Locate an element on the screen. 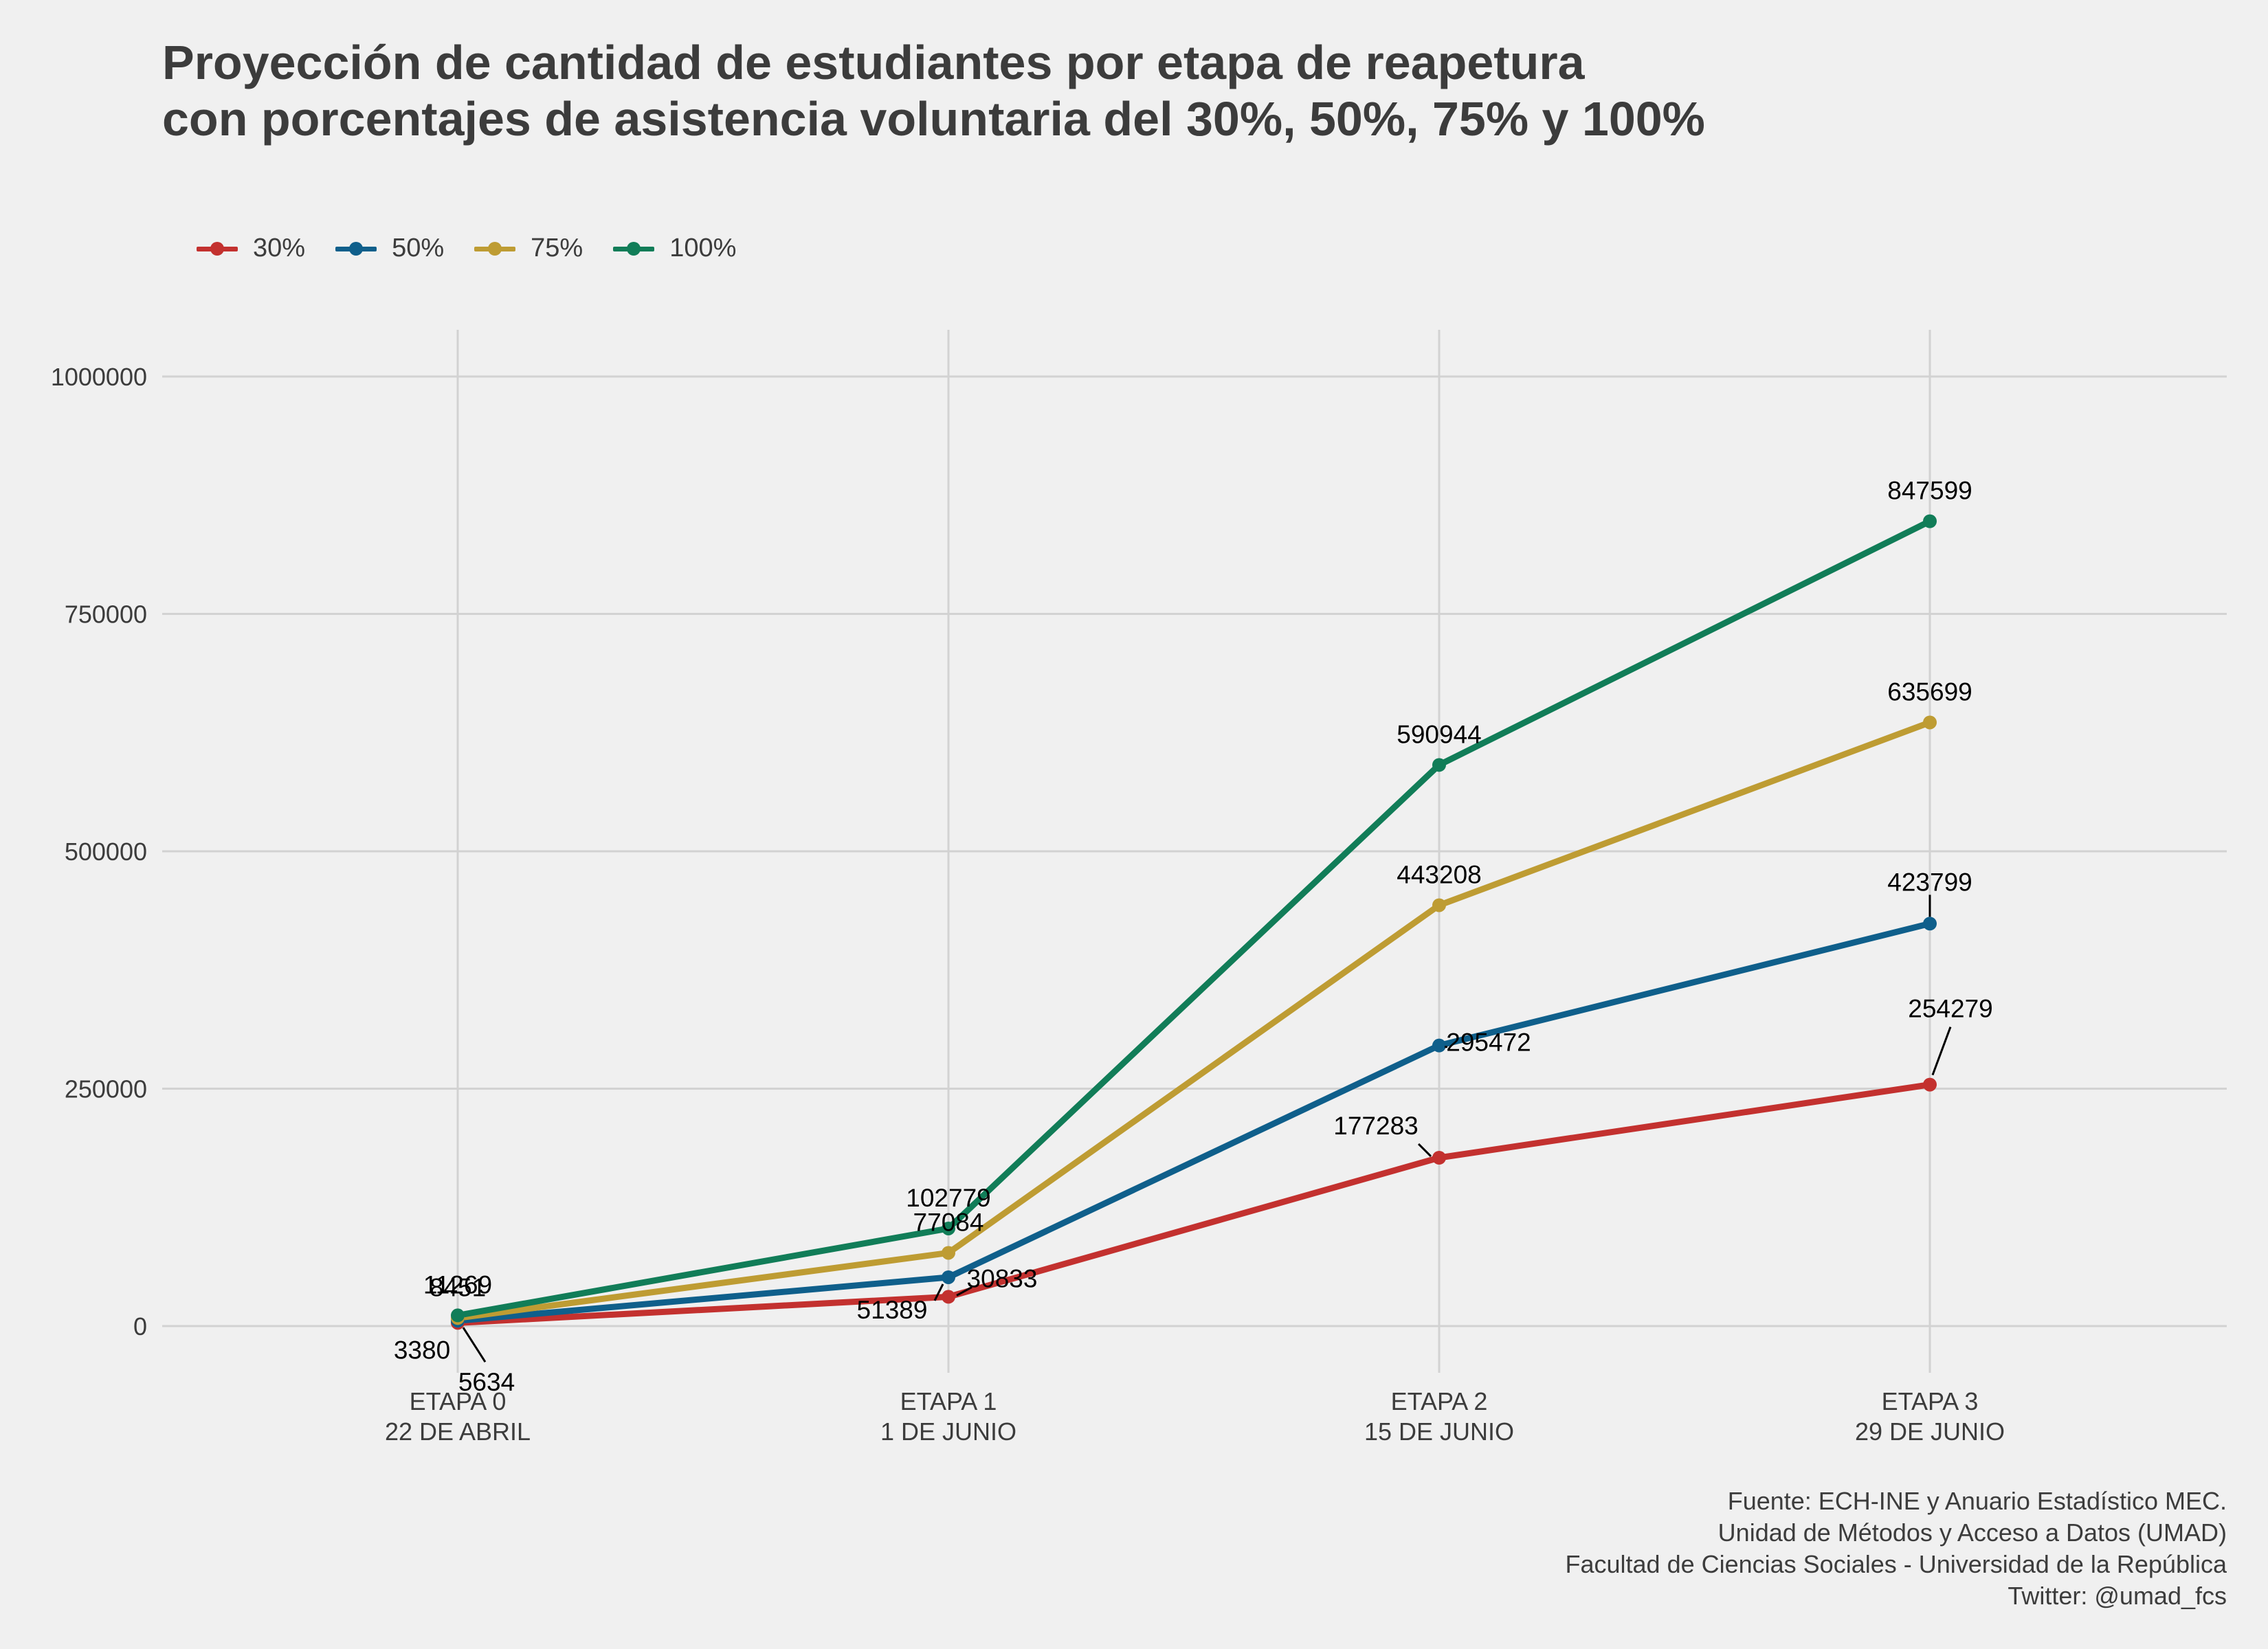 This screenshot has width=2268, height=1649. legend-item-3: 100% is located at coordinates (674, 248).